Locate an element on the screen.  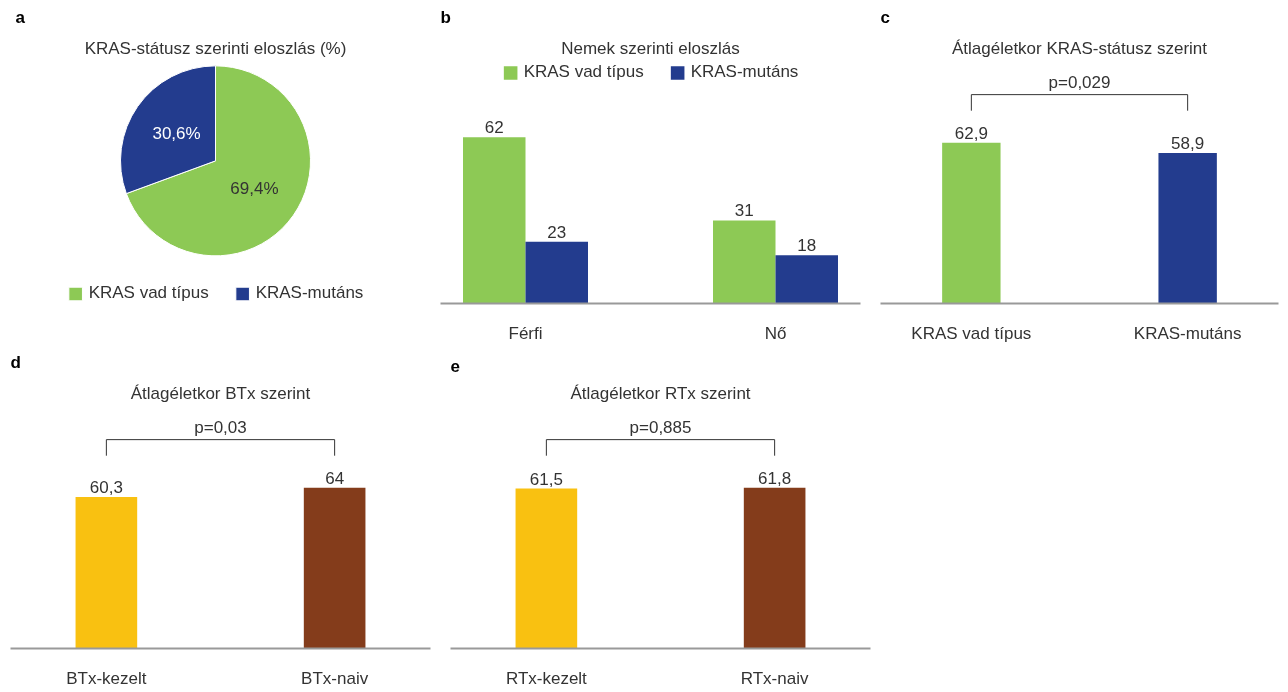
x-tick-label: Nő is located at coordinates (775, 333).